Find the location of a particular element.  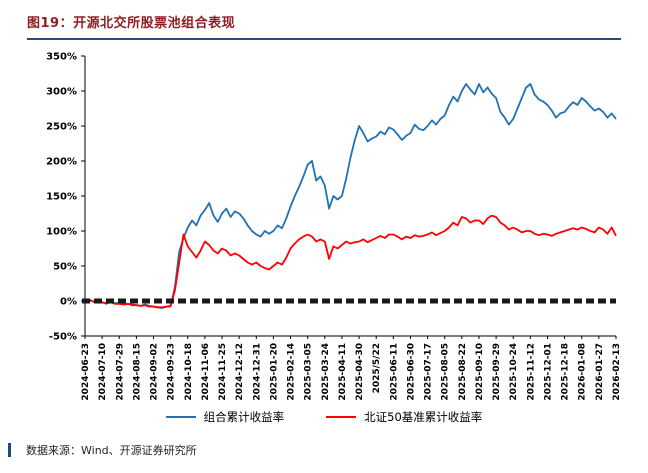

chart-legend: 组合累计收益率 北证50基准累计收益率 is located at coordinates (324, 417).